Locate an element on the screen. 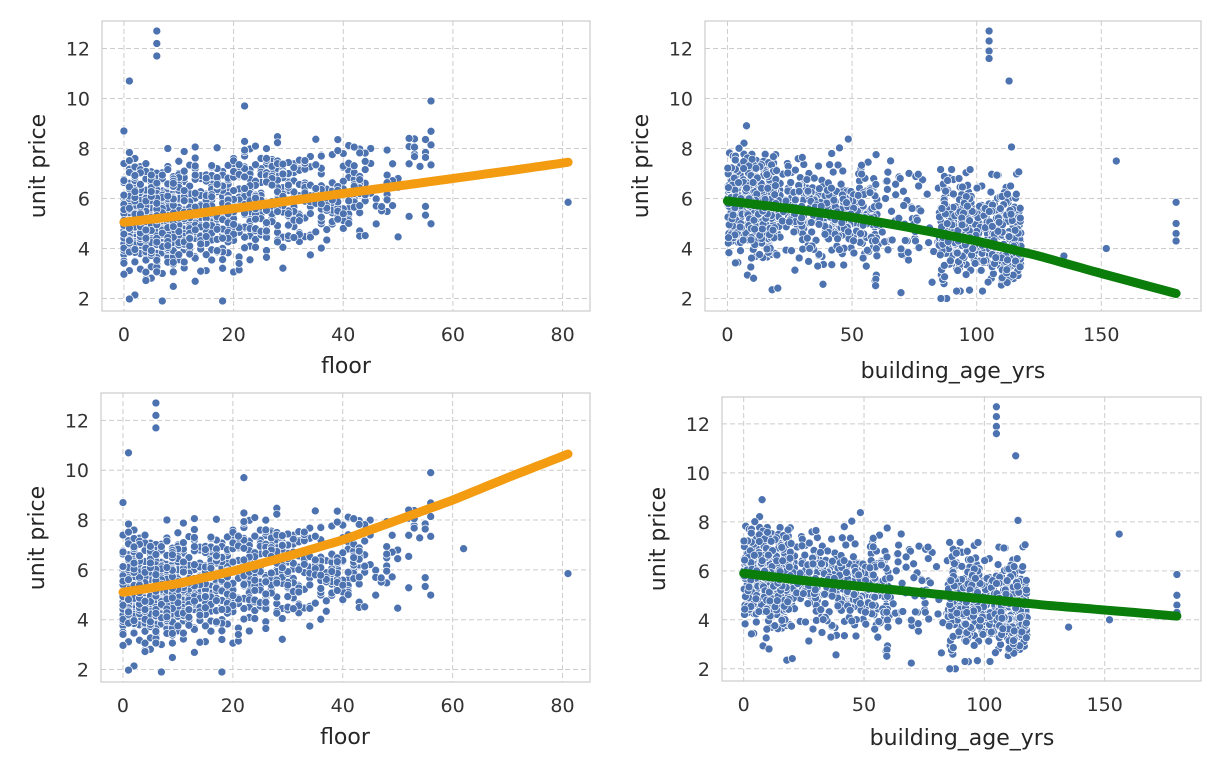 The image size is (1231, 774). x-tick-label: 0 is located at coordinates (124, 335).